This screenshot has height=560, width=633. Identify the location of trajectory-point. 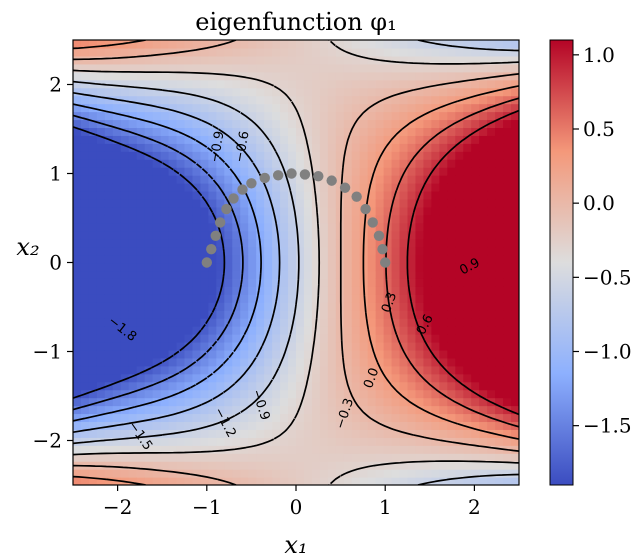
(251, 183).